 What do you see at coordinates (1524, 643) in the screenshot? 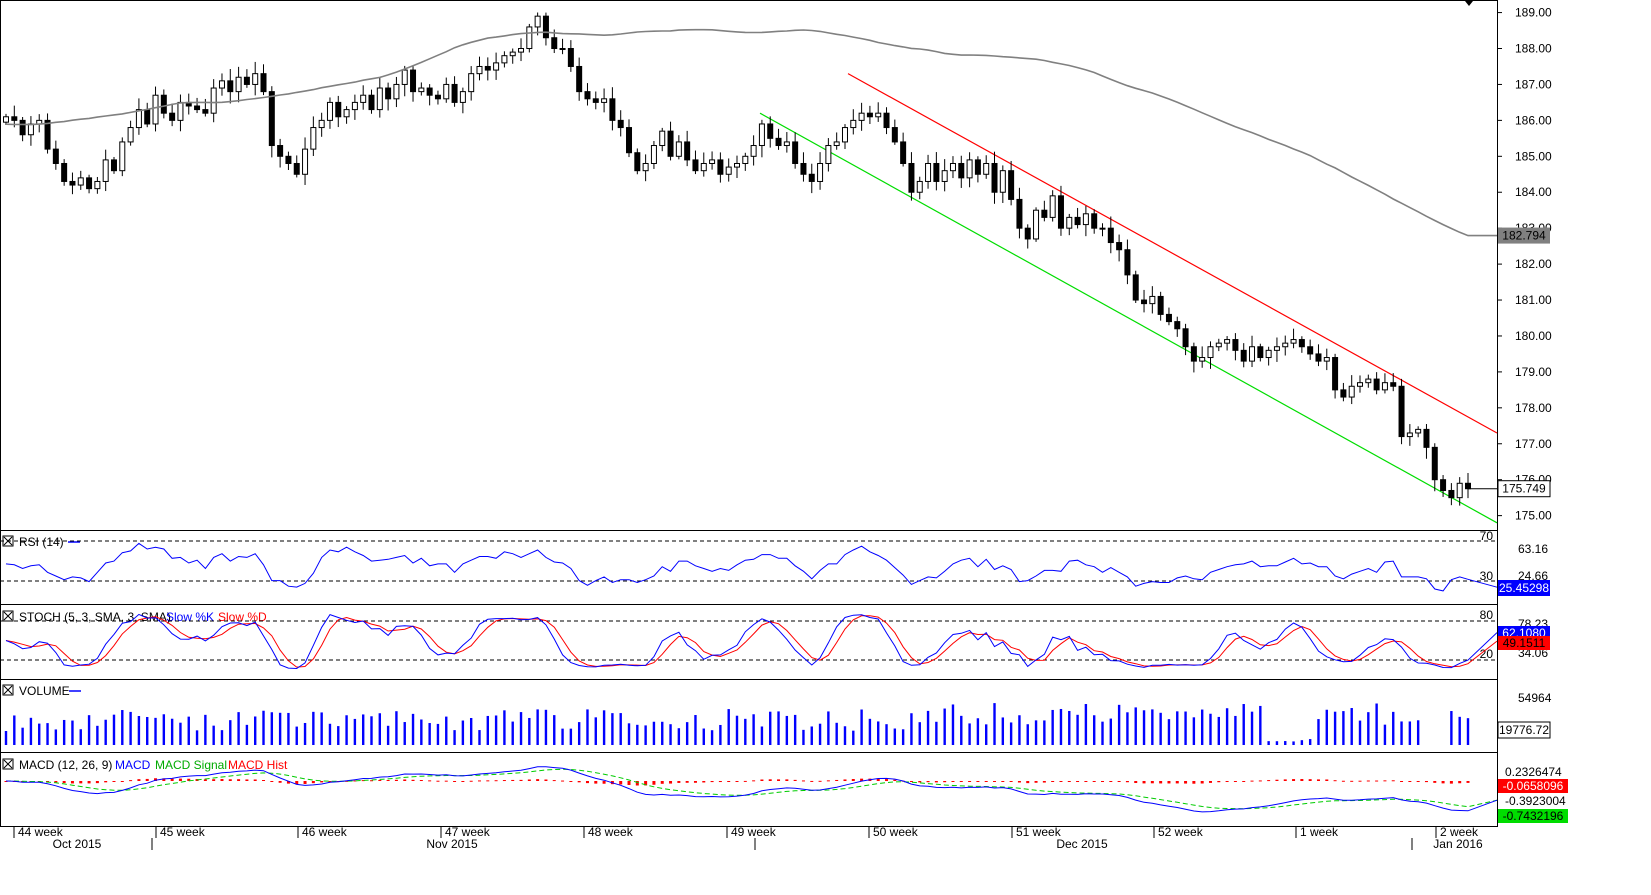
I see `stoch-d-label: 49.1511` at bounding box center [1524, 643].